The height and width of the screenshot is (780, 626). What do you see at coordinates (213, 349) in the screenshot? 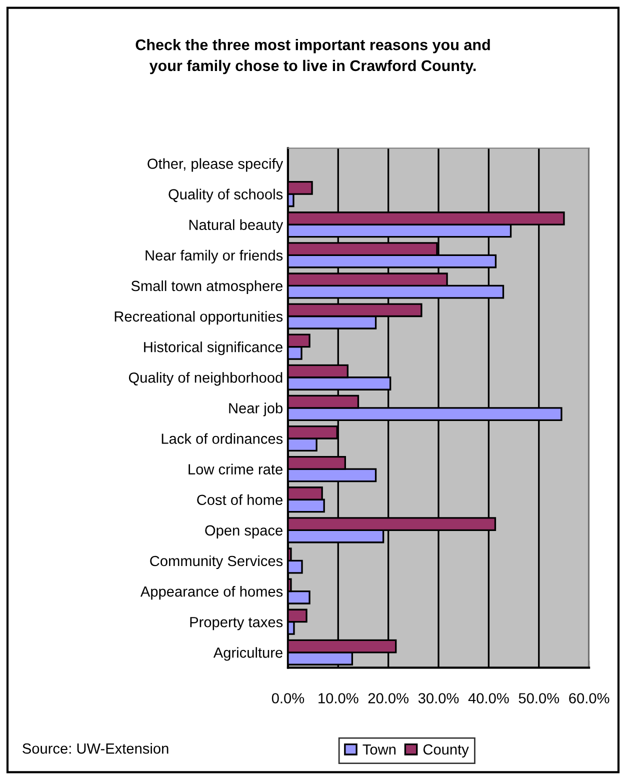
I see `y-tick-label: Historical significance` at bounding box center [213, 349].